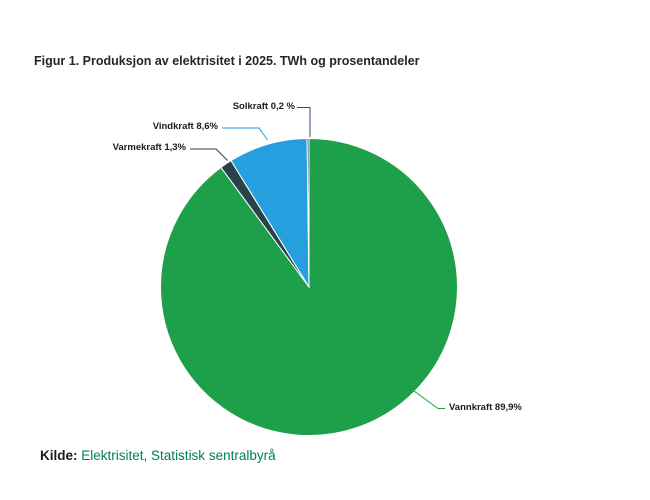  What do you see at coordinates (209, 154) in the screenshot?
I see `connector-varmekraft` at bounding box center [209, 154].